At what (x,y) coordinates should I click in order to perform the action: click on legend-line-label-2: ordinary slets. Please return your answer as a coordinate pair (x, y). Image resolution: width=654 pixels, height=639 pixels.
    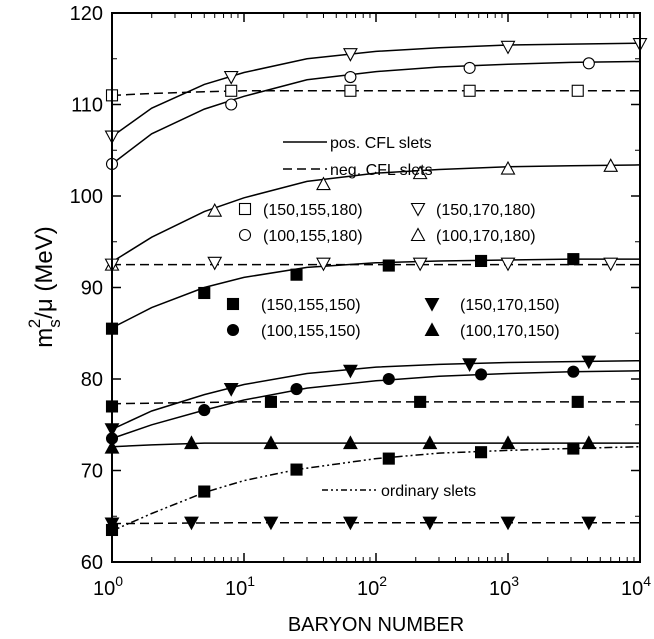
    Looking at the image, I should click on (428, 491).